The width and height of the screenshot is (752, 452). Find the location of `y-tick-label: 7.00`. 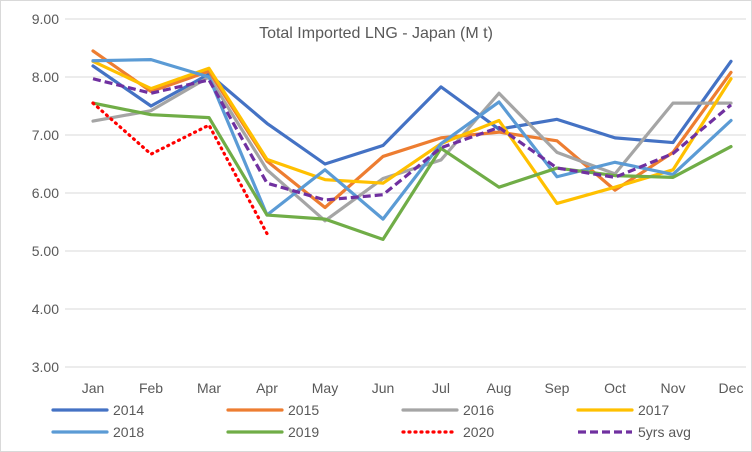

y-tick-label: 7.00 is located at coordinates (45, 135).